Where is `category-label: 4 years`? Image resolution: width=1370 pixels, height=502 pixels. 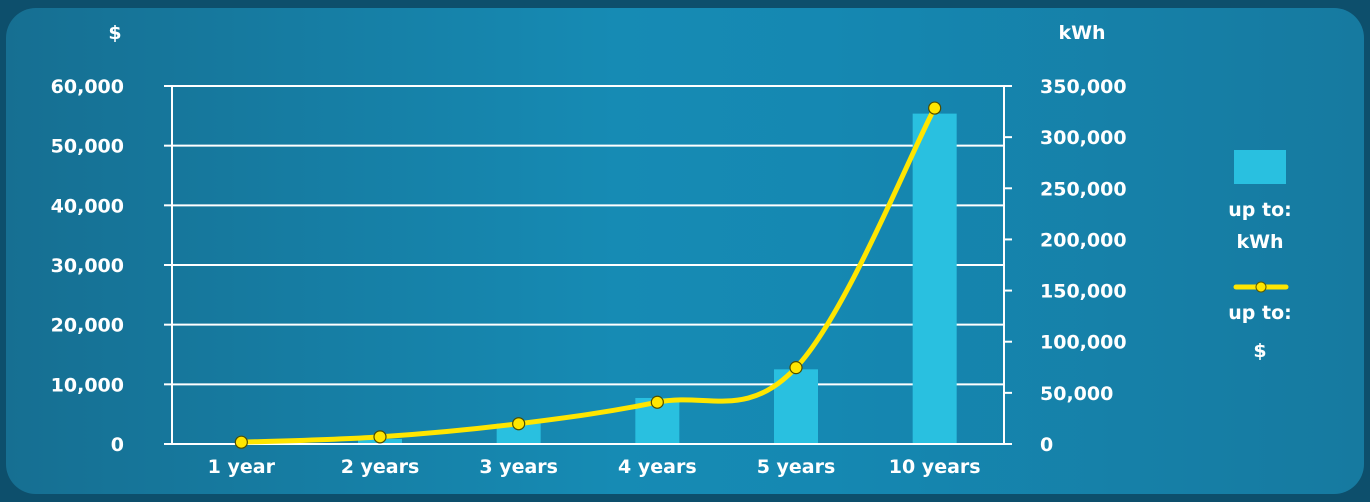
category-label: 4 years is located at coordinates (657, 467).